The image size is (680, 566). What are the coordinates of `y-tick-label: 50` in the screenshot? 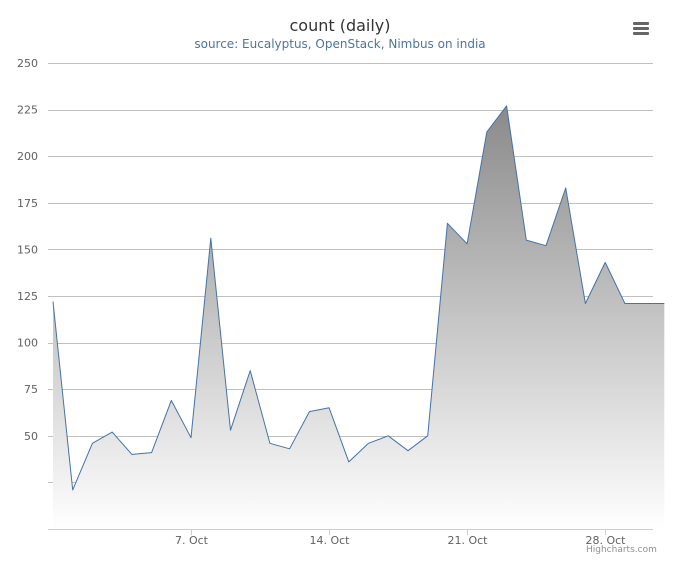 It's located at (31, 436).